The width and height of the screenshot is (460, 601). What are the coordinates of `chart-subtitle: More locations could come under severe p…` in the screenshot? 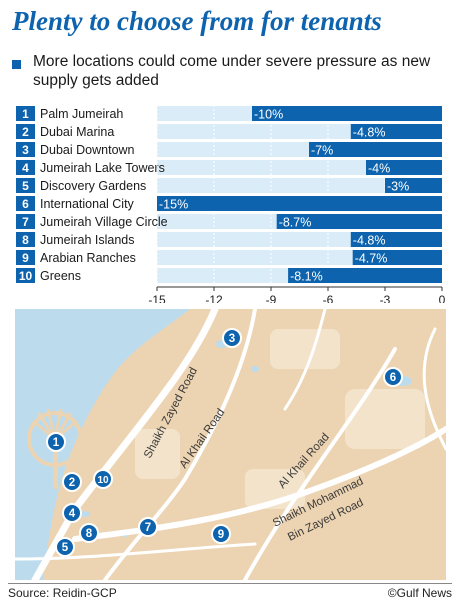 It's located at (232, 71).